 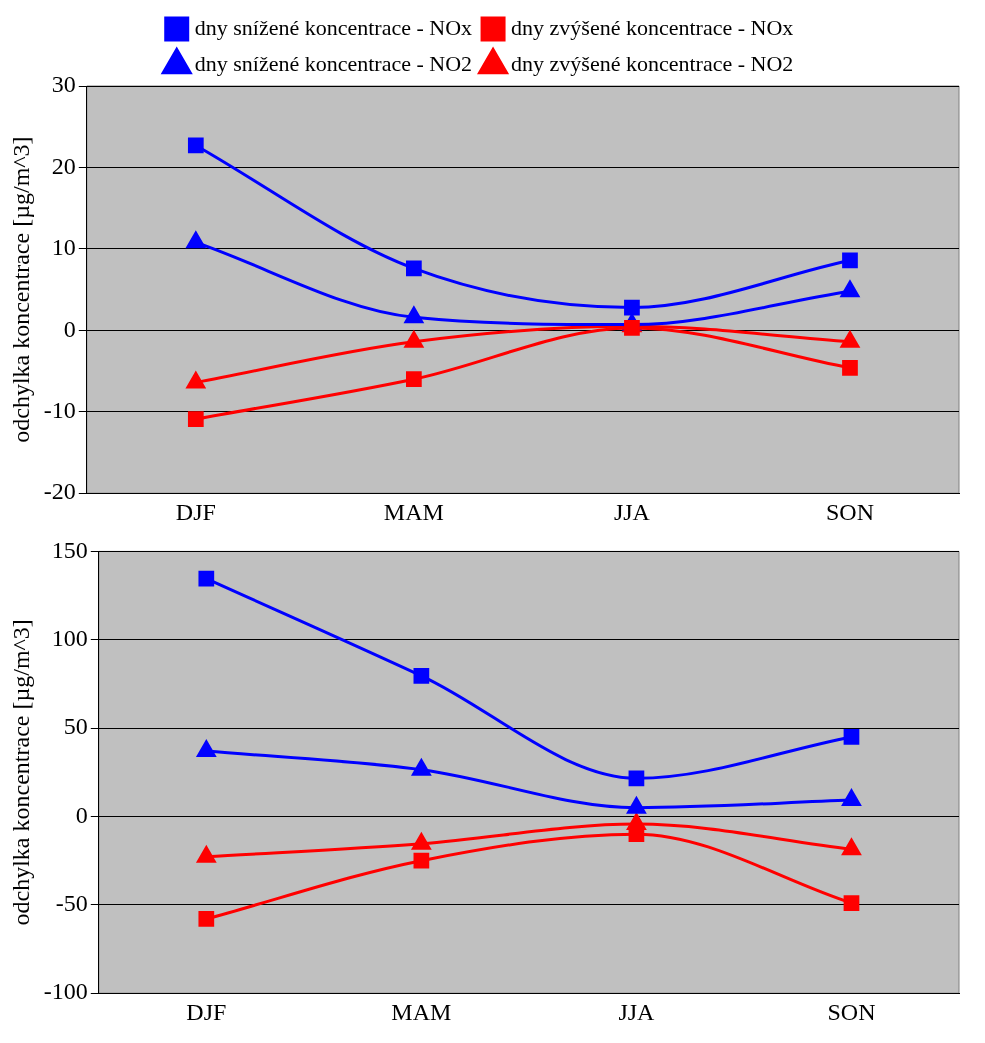 I want to click on y-tick-label: 50, so click(x=75, y=726).